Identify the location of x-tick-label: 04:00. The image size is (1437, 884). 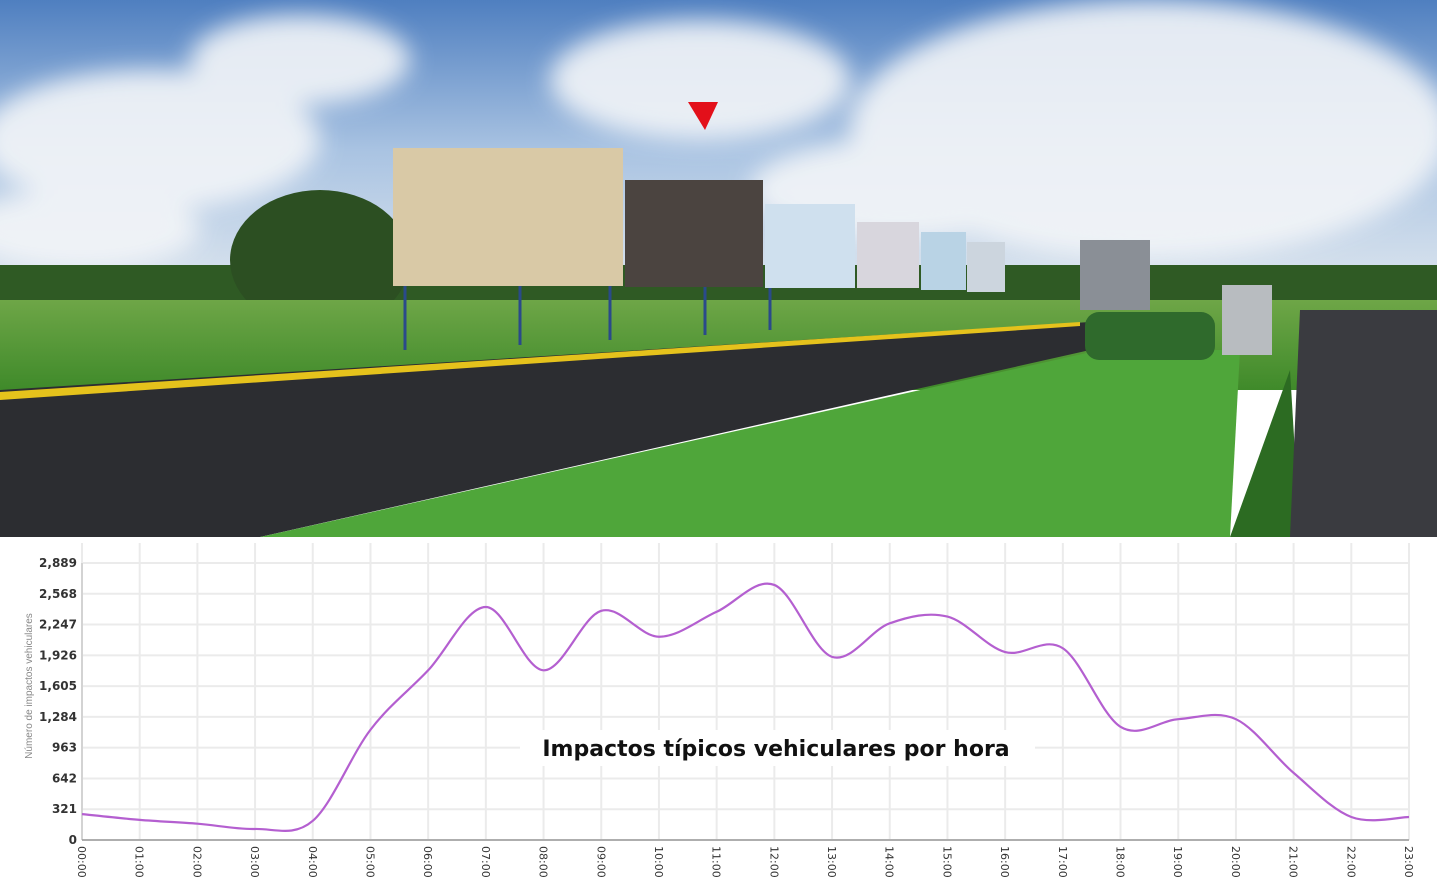
(312, 862).